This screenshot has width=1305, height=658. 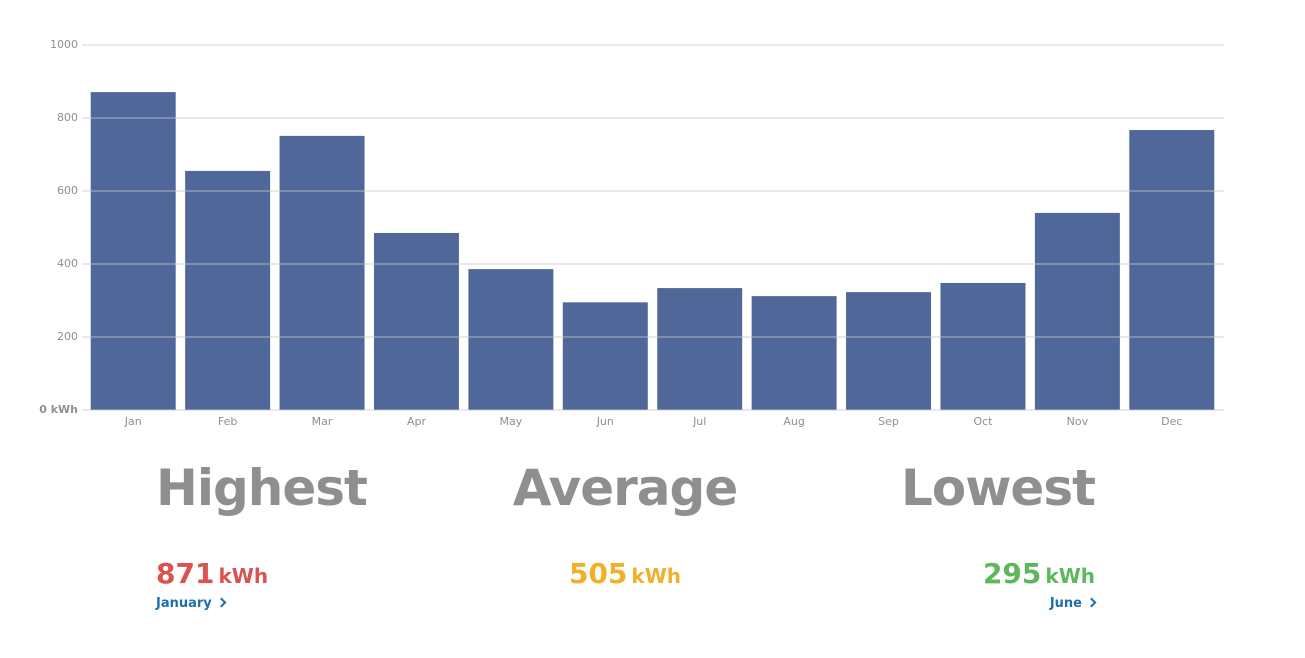 What do you see at coordinates (356, 574) in the screenshot?
I see `stat-value: 871 kWh` at bounding box center [356, 574].